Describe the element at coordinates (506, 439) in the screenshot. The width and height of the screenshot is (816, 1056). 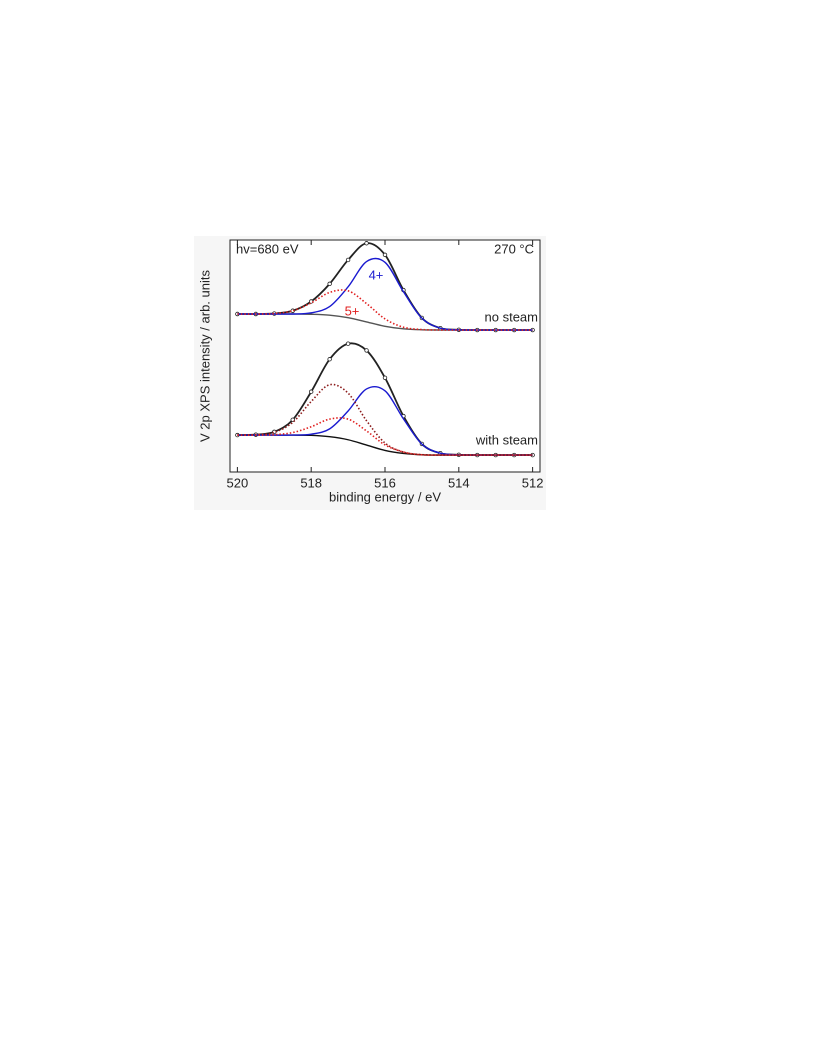
I see `annotation: with steam` at that location.